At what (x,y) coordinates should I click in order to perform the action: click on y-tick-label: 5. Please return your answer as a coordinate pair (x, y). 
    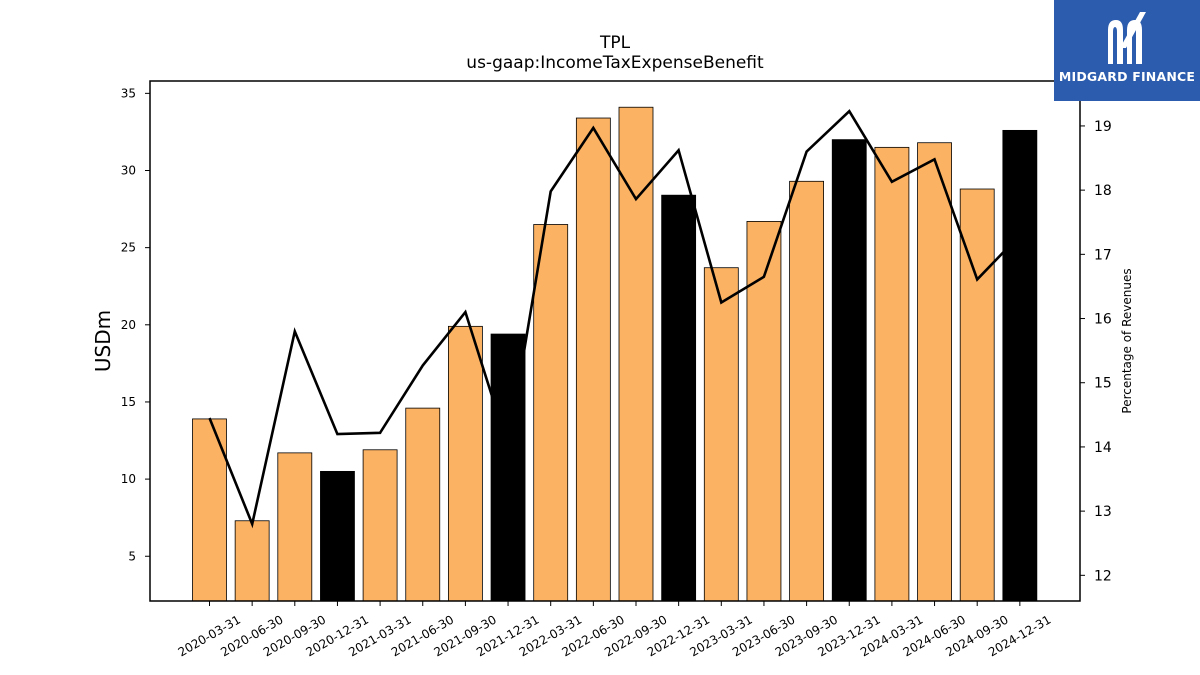
    Looking at the image, I should click on (132, 556).